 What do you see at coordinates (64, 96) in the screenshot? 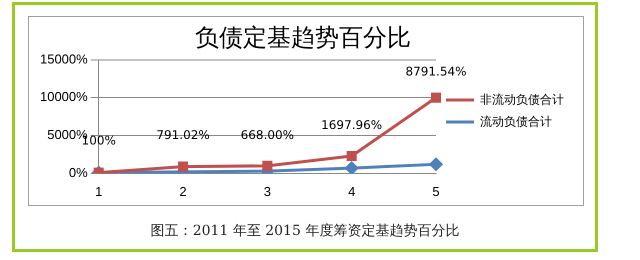
I see `y-tick-label: 10000%` at bounding box center [64, 96].